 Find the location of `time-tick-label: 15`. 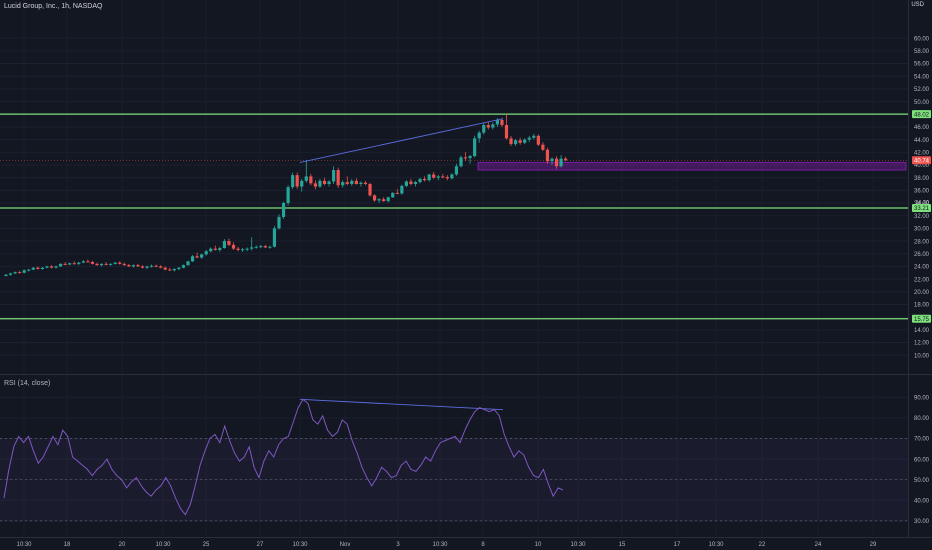

time-tick-label: 15 is located at coordinates (622, 545).